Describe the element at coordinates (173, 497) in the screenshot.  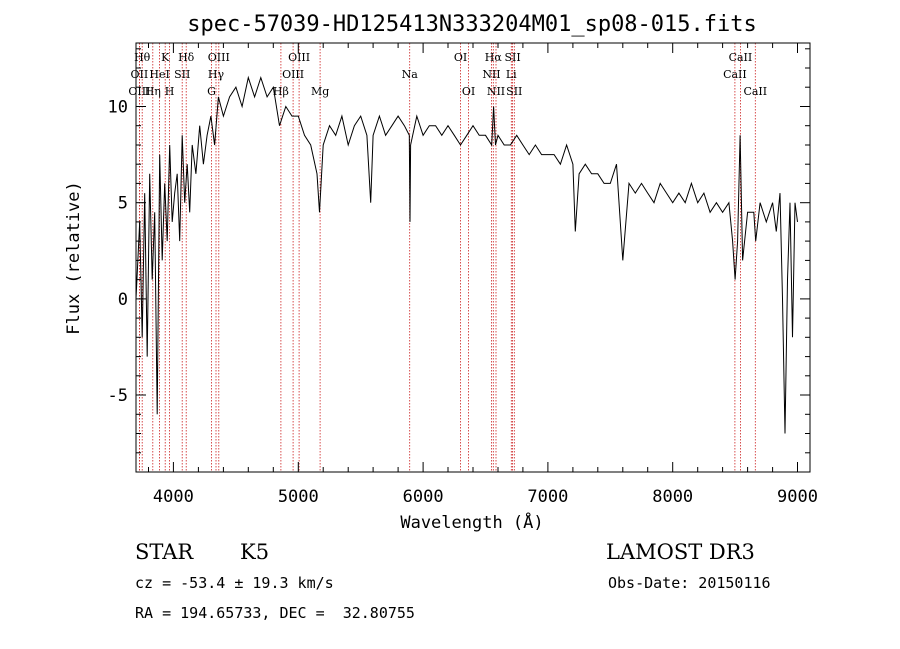
I see `x-tick-label: 4000` at that location.